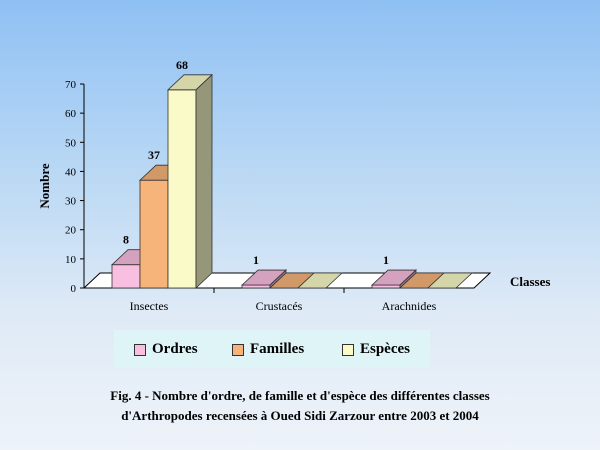  I want to click on y-tick-label: 50, so click(71, 143).